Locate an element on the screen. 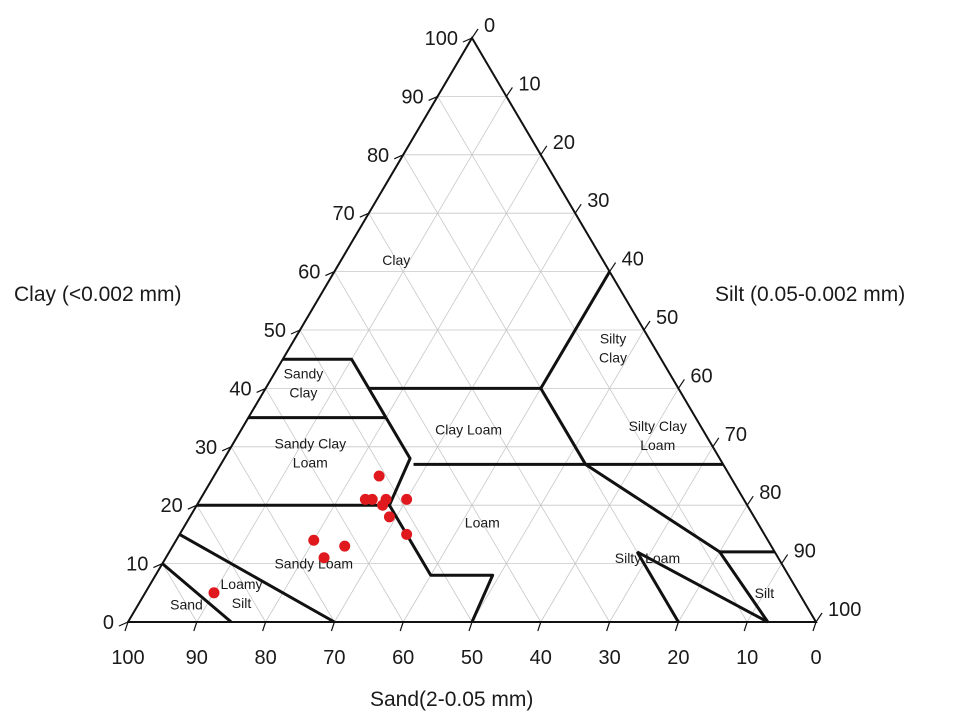 The image size is (960, 723). sand-tick-label: 20 is located at coordinates (678, 658).